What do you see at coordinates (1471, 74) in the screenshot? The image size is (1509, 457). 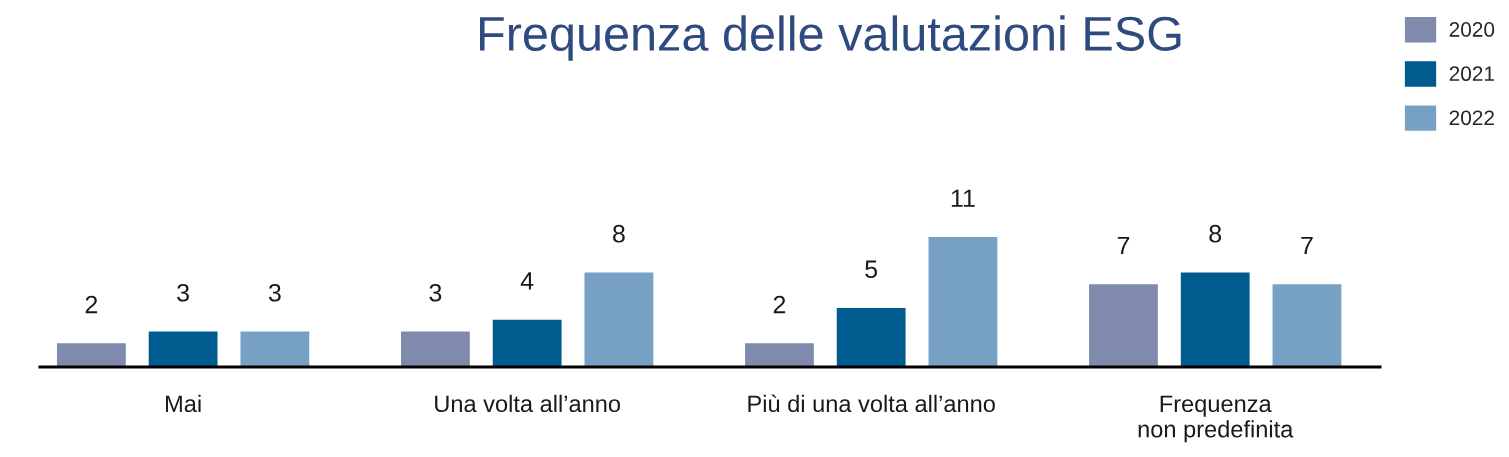 I see `legend-label: 2021` at bounding box center [1471, 74].